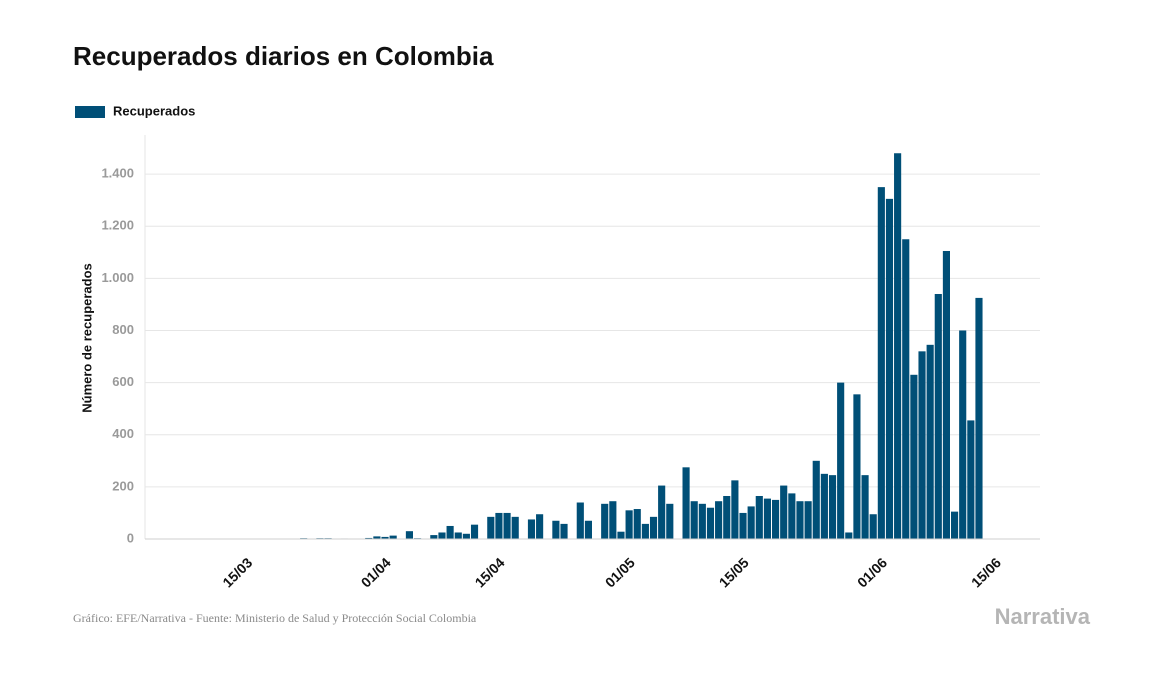  What do you see at coordinates (86, 338) in the screenshot?
I see `y-axis-label: Número de recuperados` at bounding box center [86, 338].